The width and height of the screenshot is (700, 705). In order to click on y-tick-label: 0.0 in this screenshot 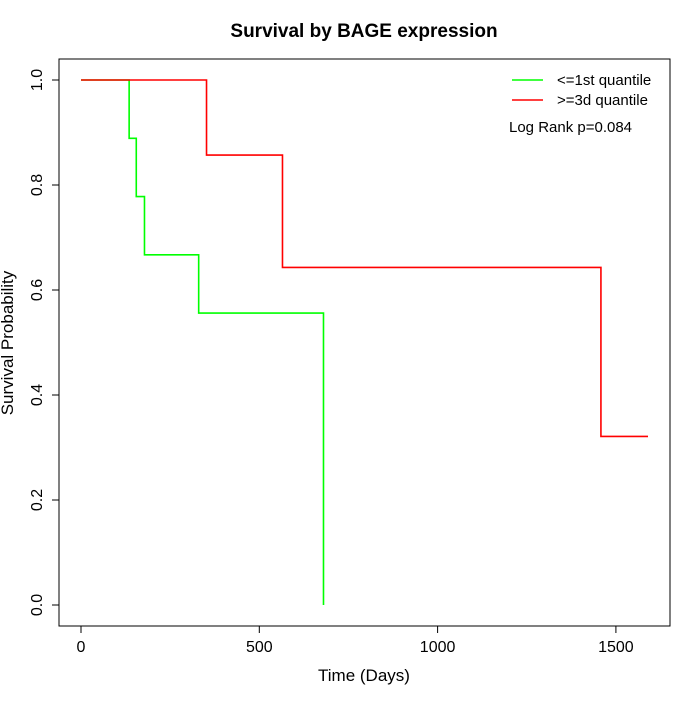, I will do `click(37, 605)`.